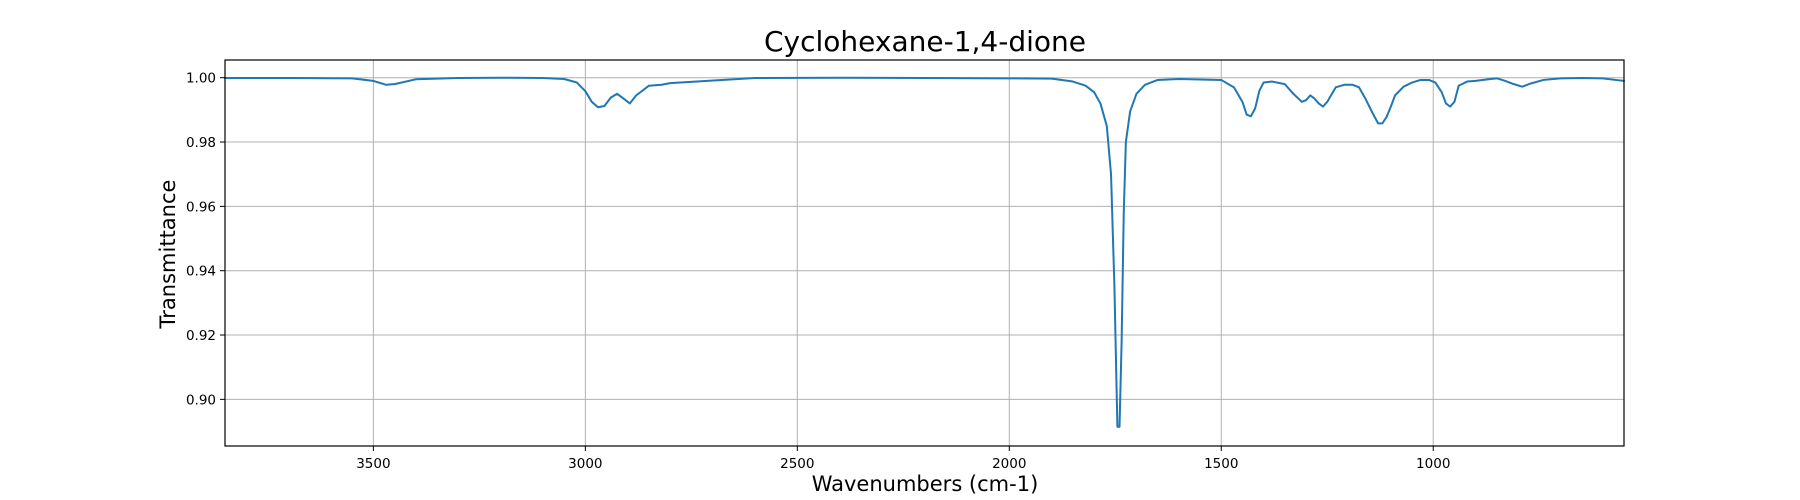  I want to click on chart-title: Cyclohexane-1,4-dione, so click(925, 41).